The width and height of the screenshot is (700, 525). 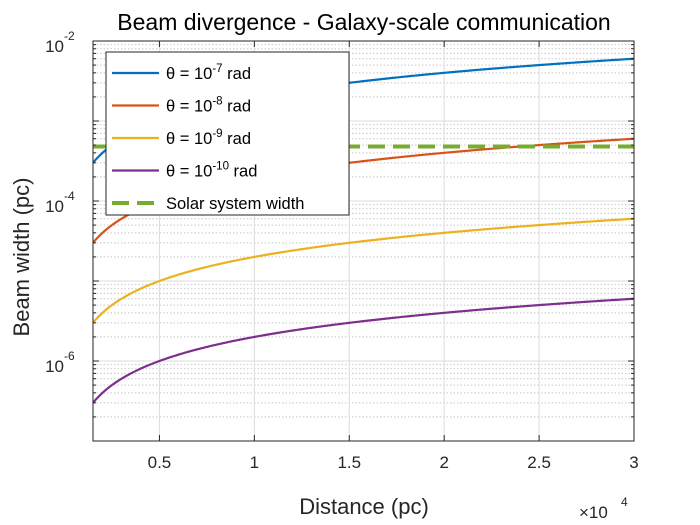 I want to click on x-exponent-power: 4, so click(x=624, y=502).